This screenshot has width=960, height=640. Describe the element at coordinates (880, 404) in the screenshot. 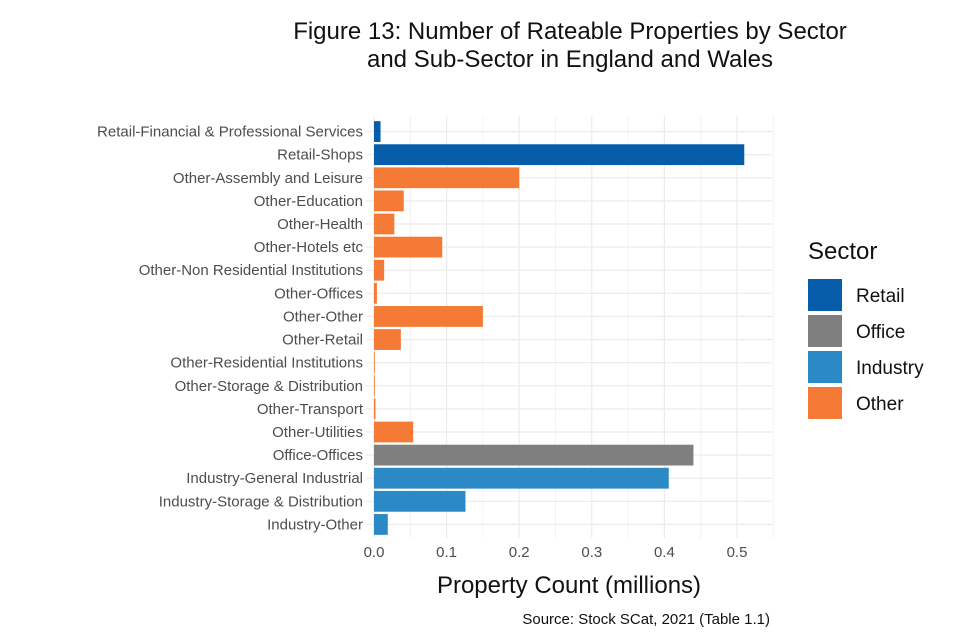

I see `legend-label: Other` at that location.